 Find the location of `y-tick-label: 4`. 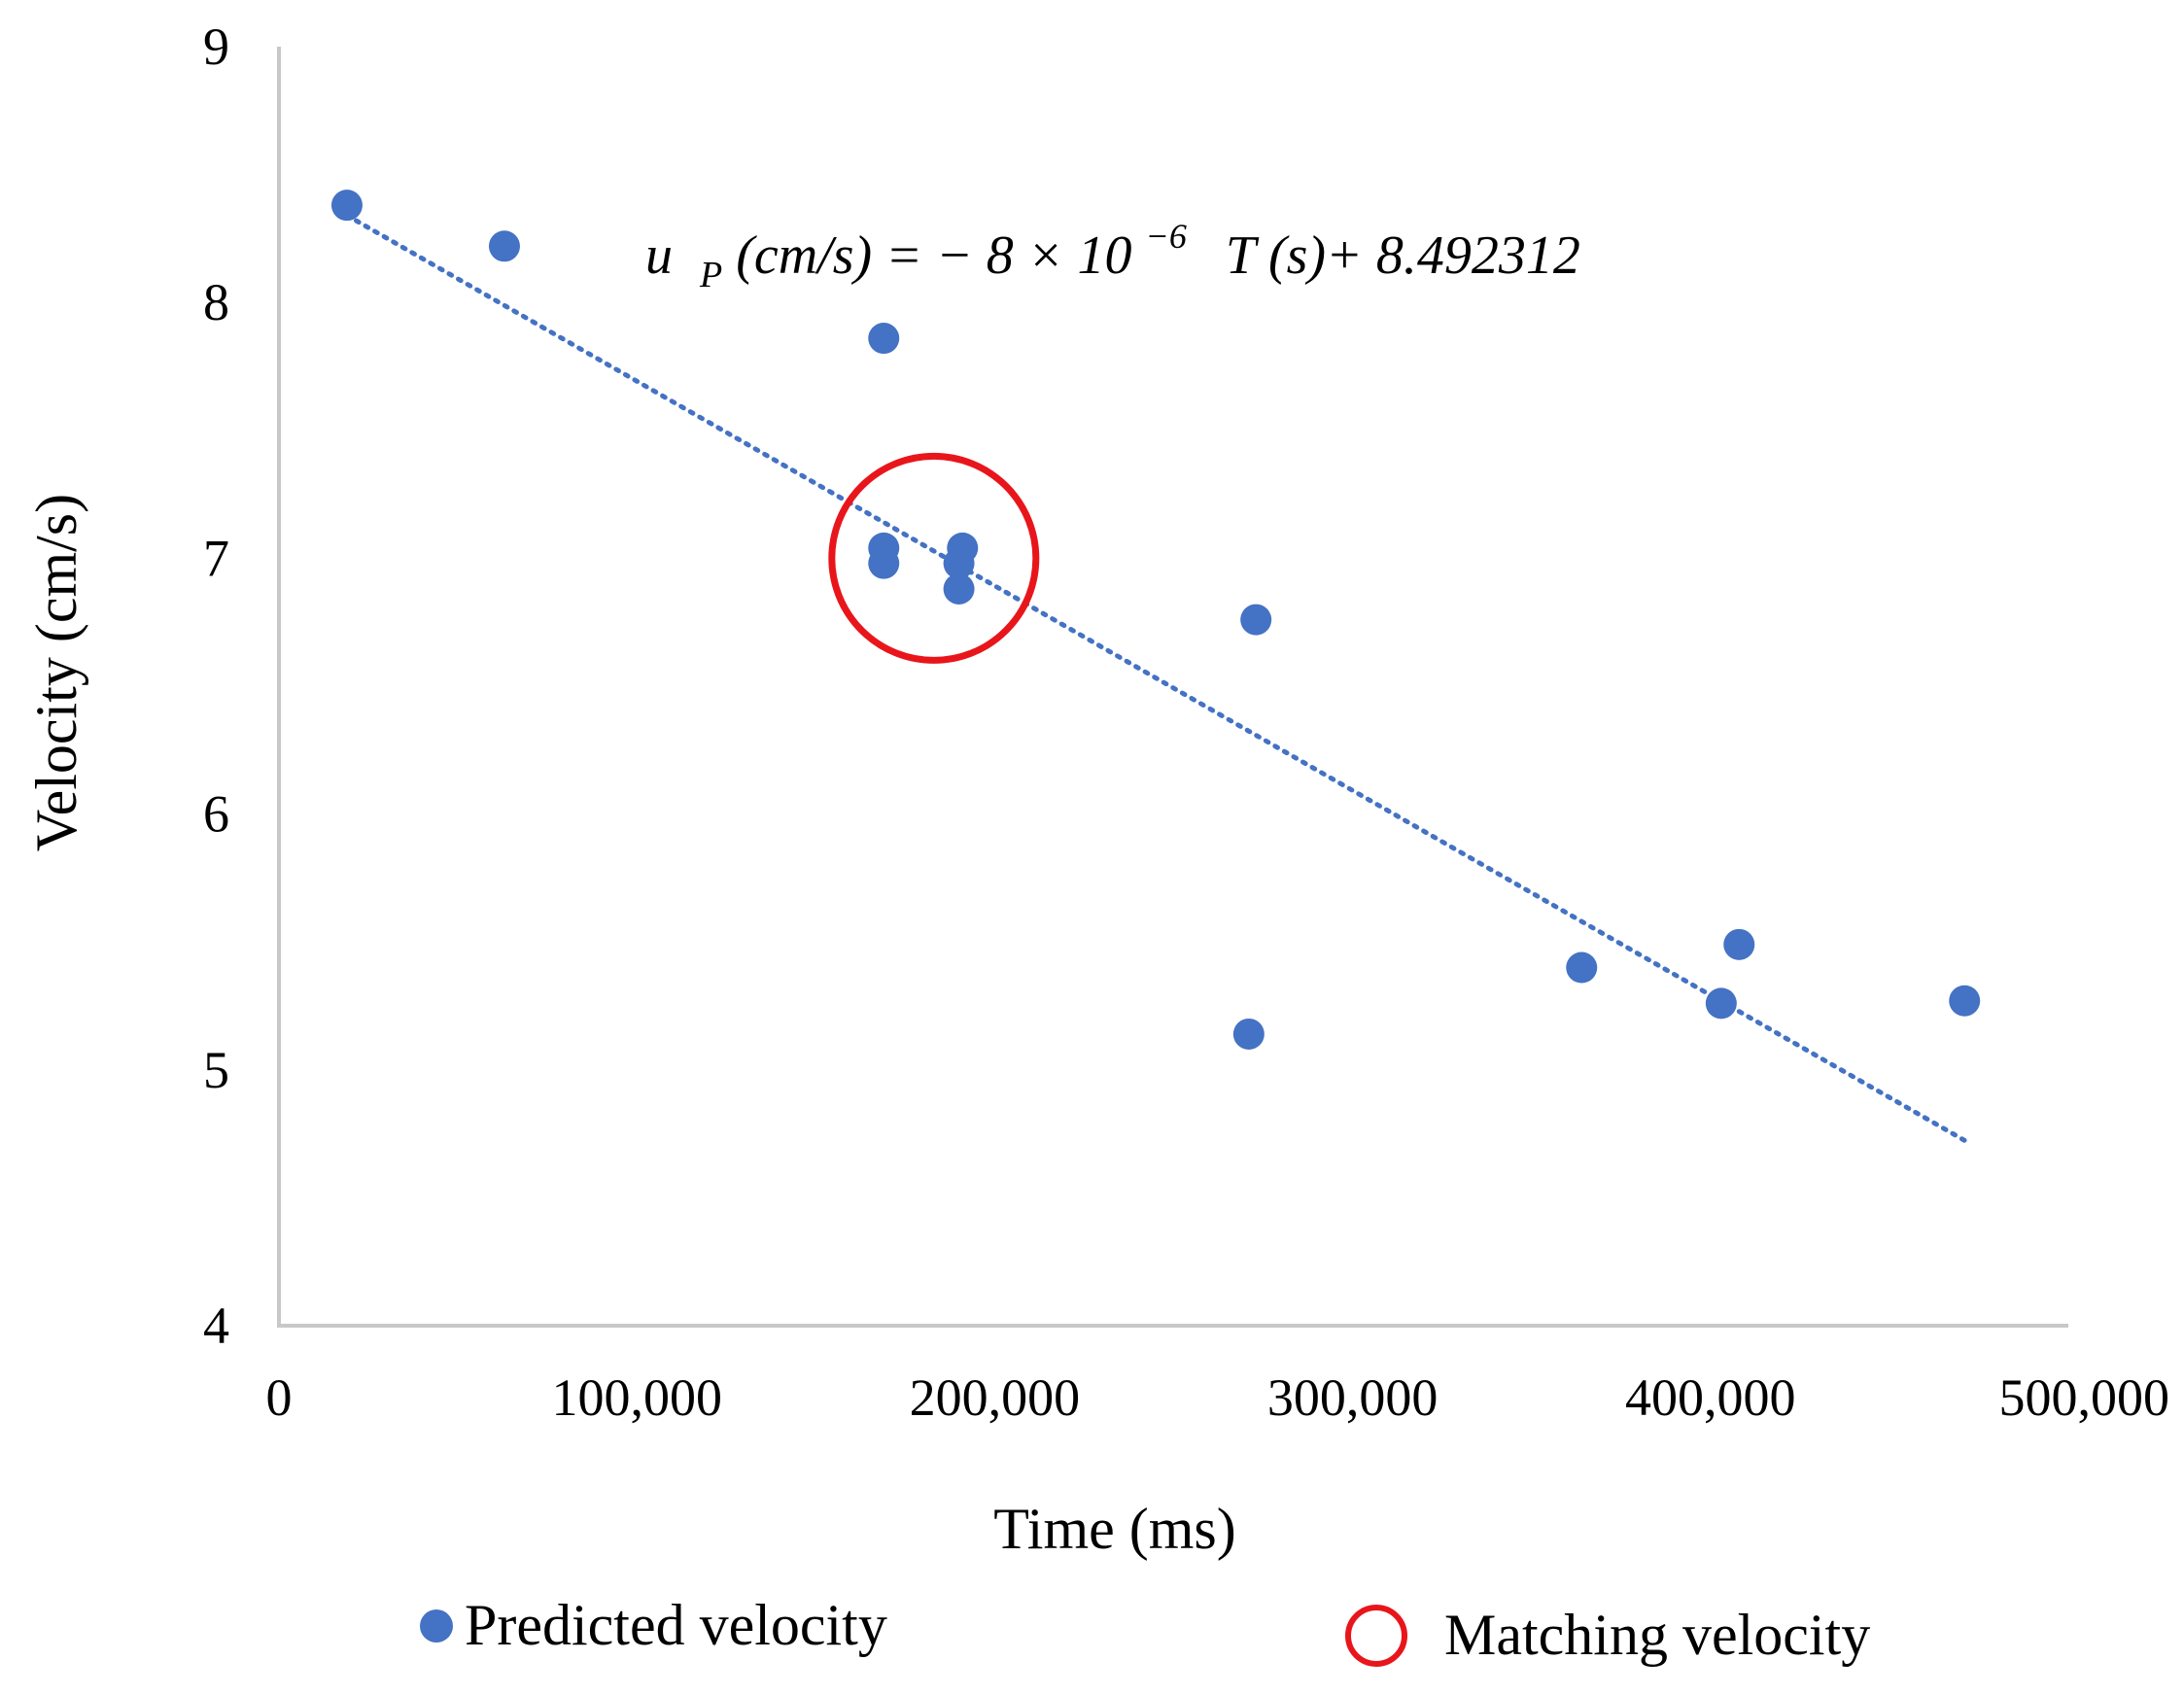

y-tick-label: 4 is located at coordinates (216, 1326).